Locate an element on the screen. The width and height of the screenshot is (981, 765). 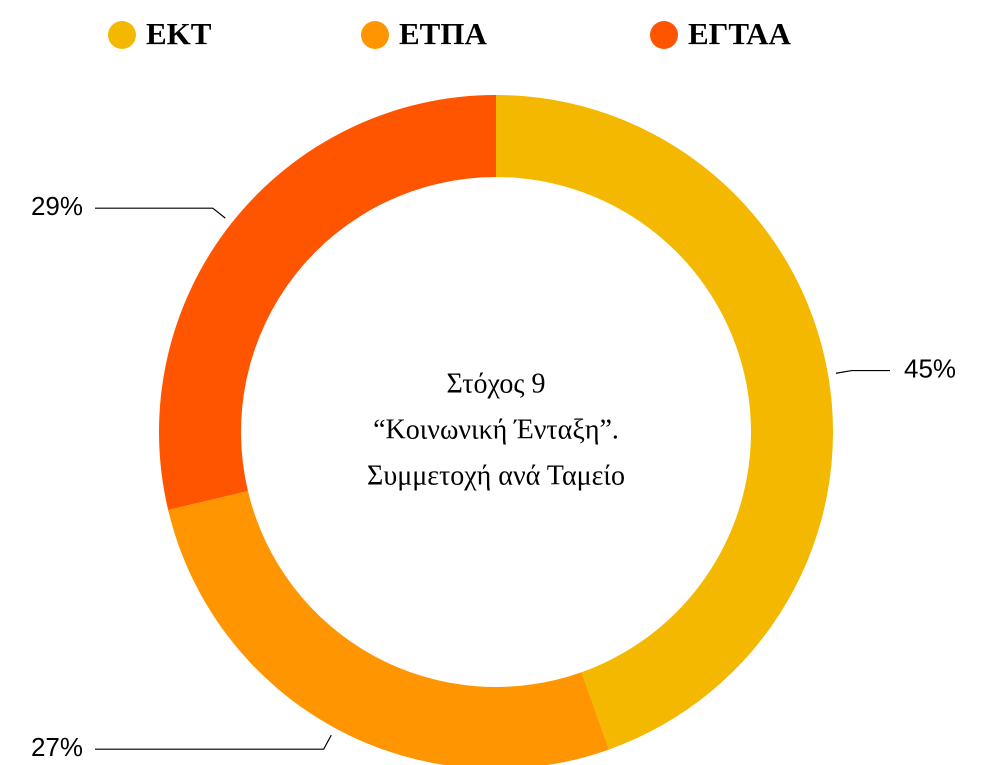
data-label: 45% is located at coordinates (930, 368).